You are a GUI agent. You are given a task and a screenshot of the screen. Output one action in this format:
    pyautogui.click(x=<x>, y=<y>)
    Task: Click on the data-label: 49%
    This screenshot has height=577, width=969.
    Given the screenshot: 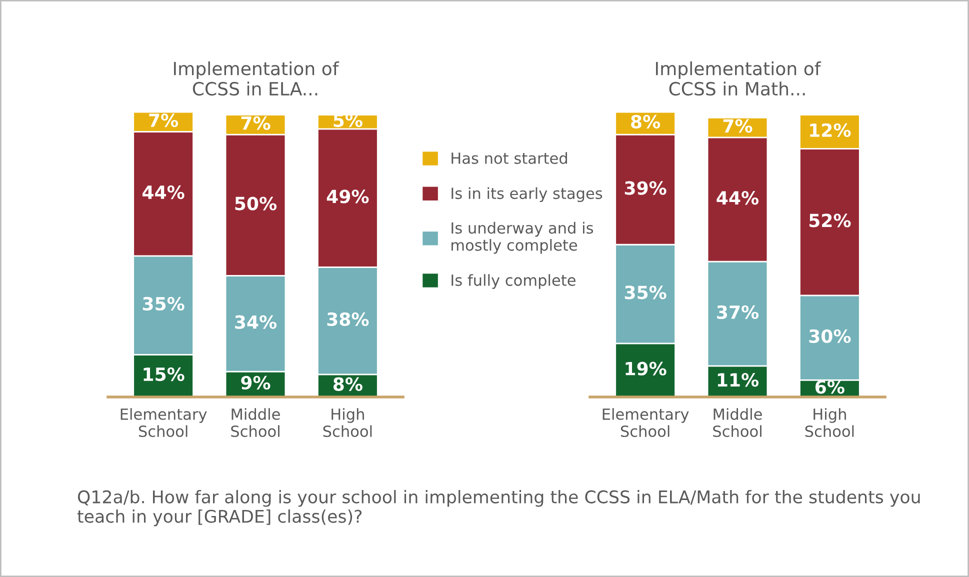 What is the action you would take?
    pyautogui.click(x=347, y=197)
    